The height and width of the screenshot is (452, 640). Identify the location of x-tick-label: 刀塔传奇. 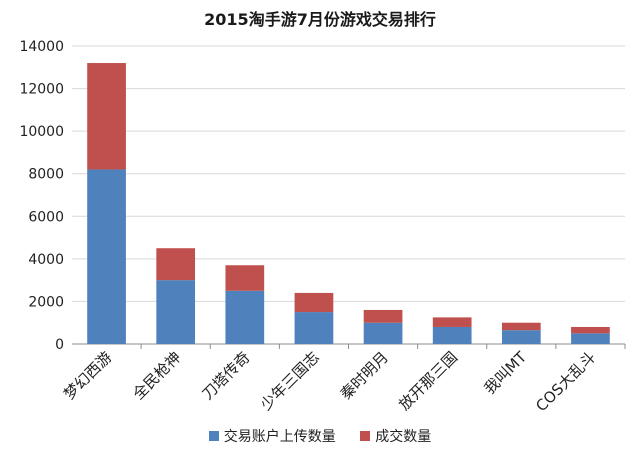
(225, 375).